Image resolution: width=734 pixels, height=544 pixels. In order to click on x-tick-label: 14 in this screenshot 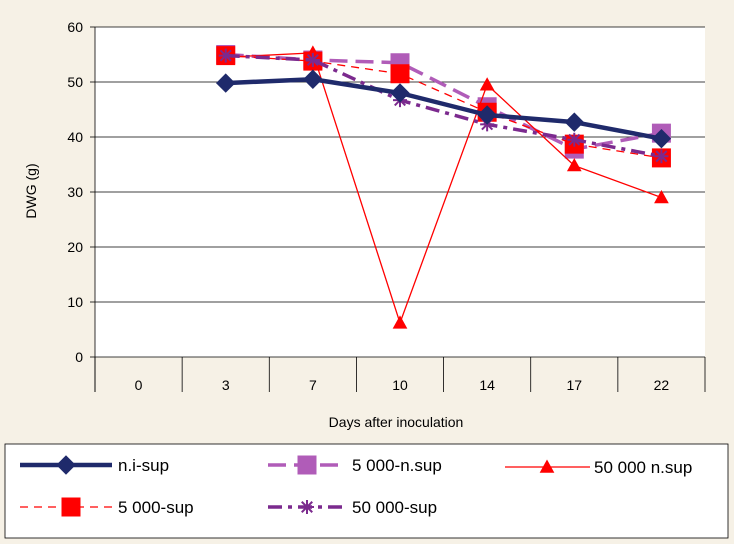, I will do `click(487, 385)`.